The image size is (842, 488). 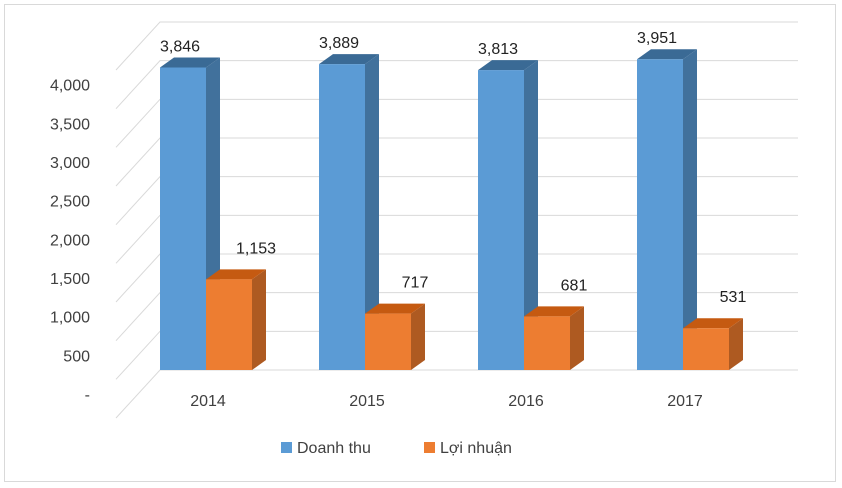 What do you see at coordinates (396, 448) in the screenshot?
I see `legend: Doanh thu Lợi nhuận` at bounding box center [396, 448].